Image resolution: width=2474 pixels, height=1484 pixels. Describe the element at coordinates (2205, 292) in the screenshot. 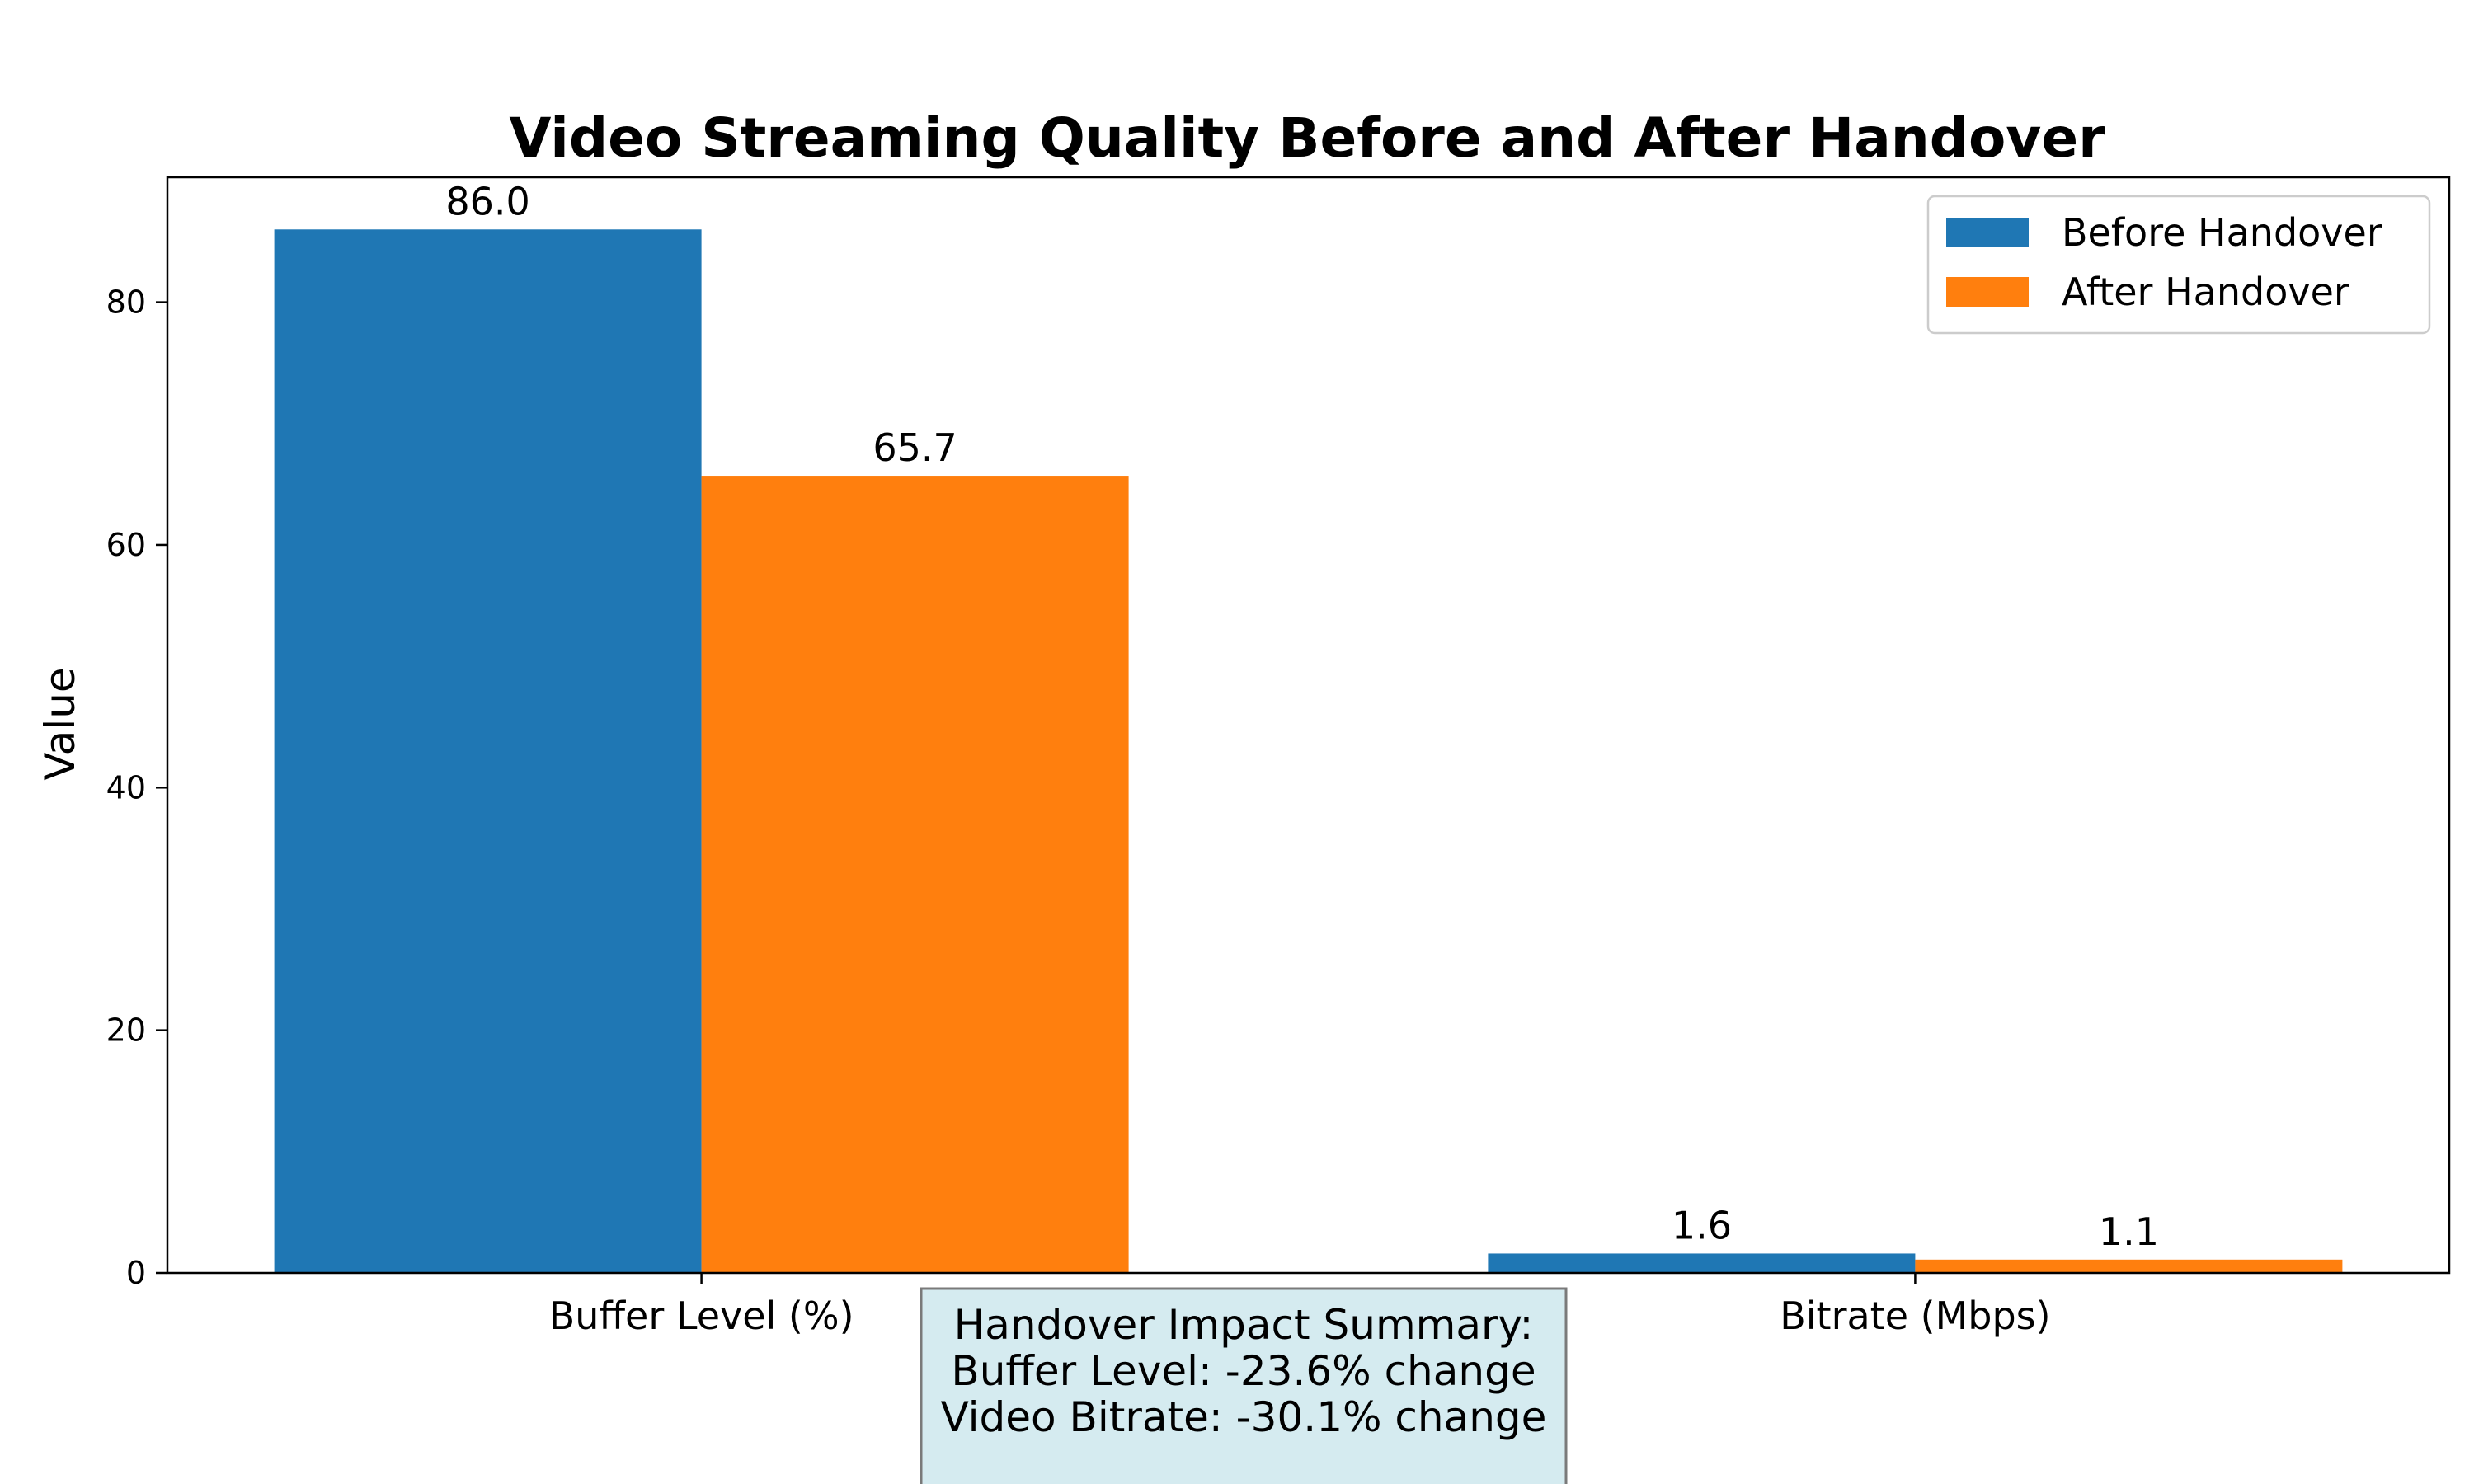

I see `legend-label: After Handover` at that location.